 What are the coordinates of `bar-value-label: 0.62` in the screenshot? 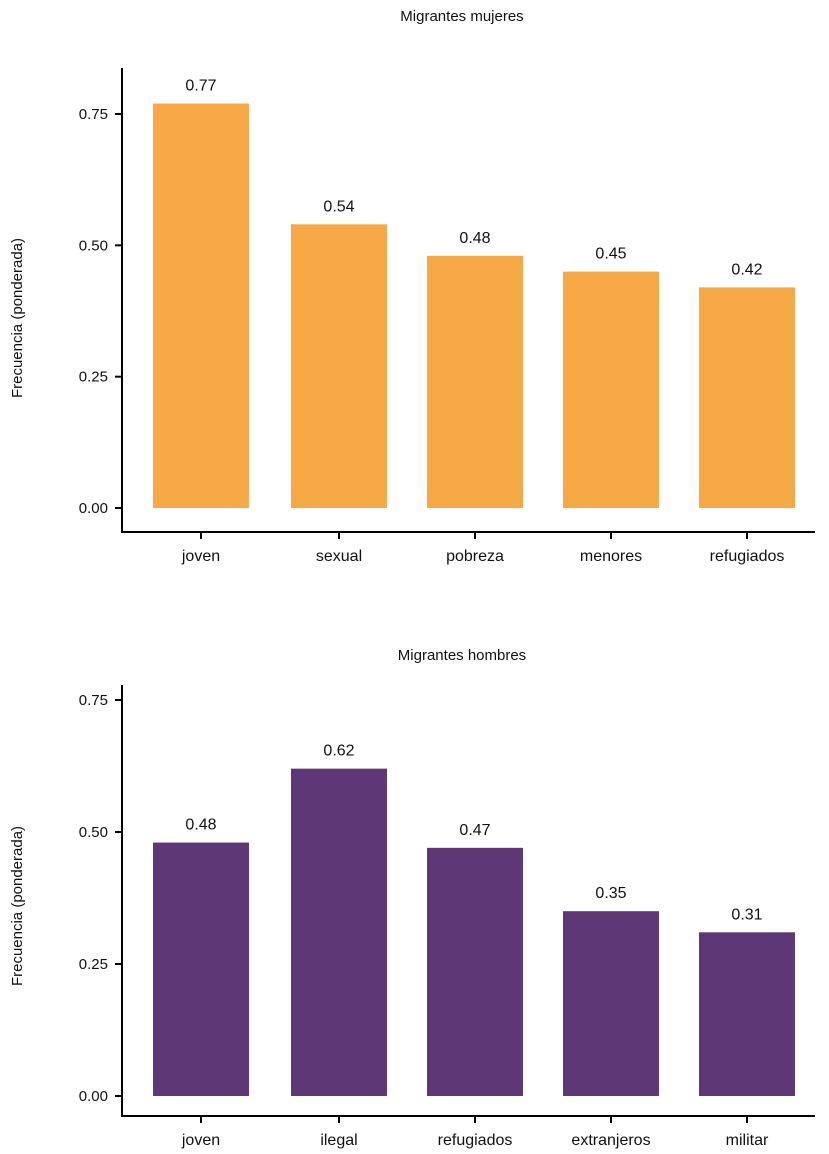 It's located at (338, 751).